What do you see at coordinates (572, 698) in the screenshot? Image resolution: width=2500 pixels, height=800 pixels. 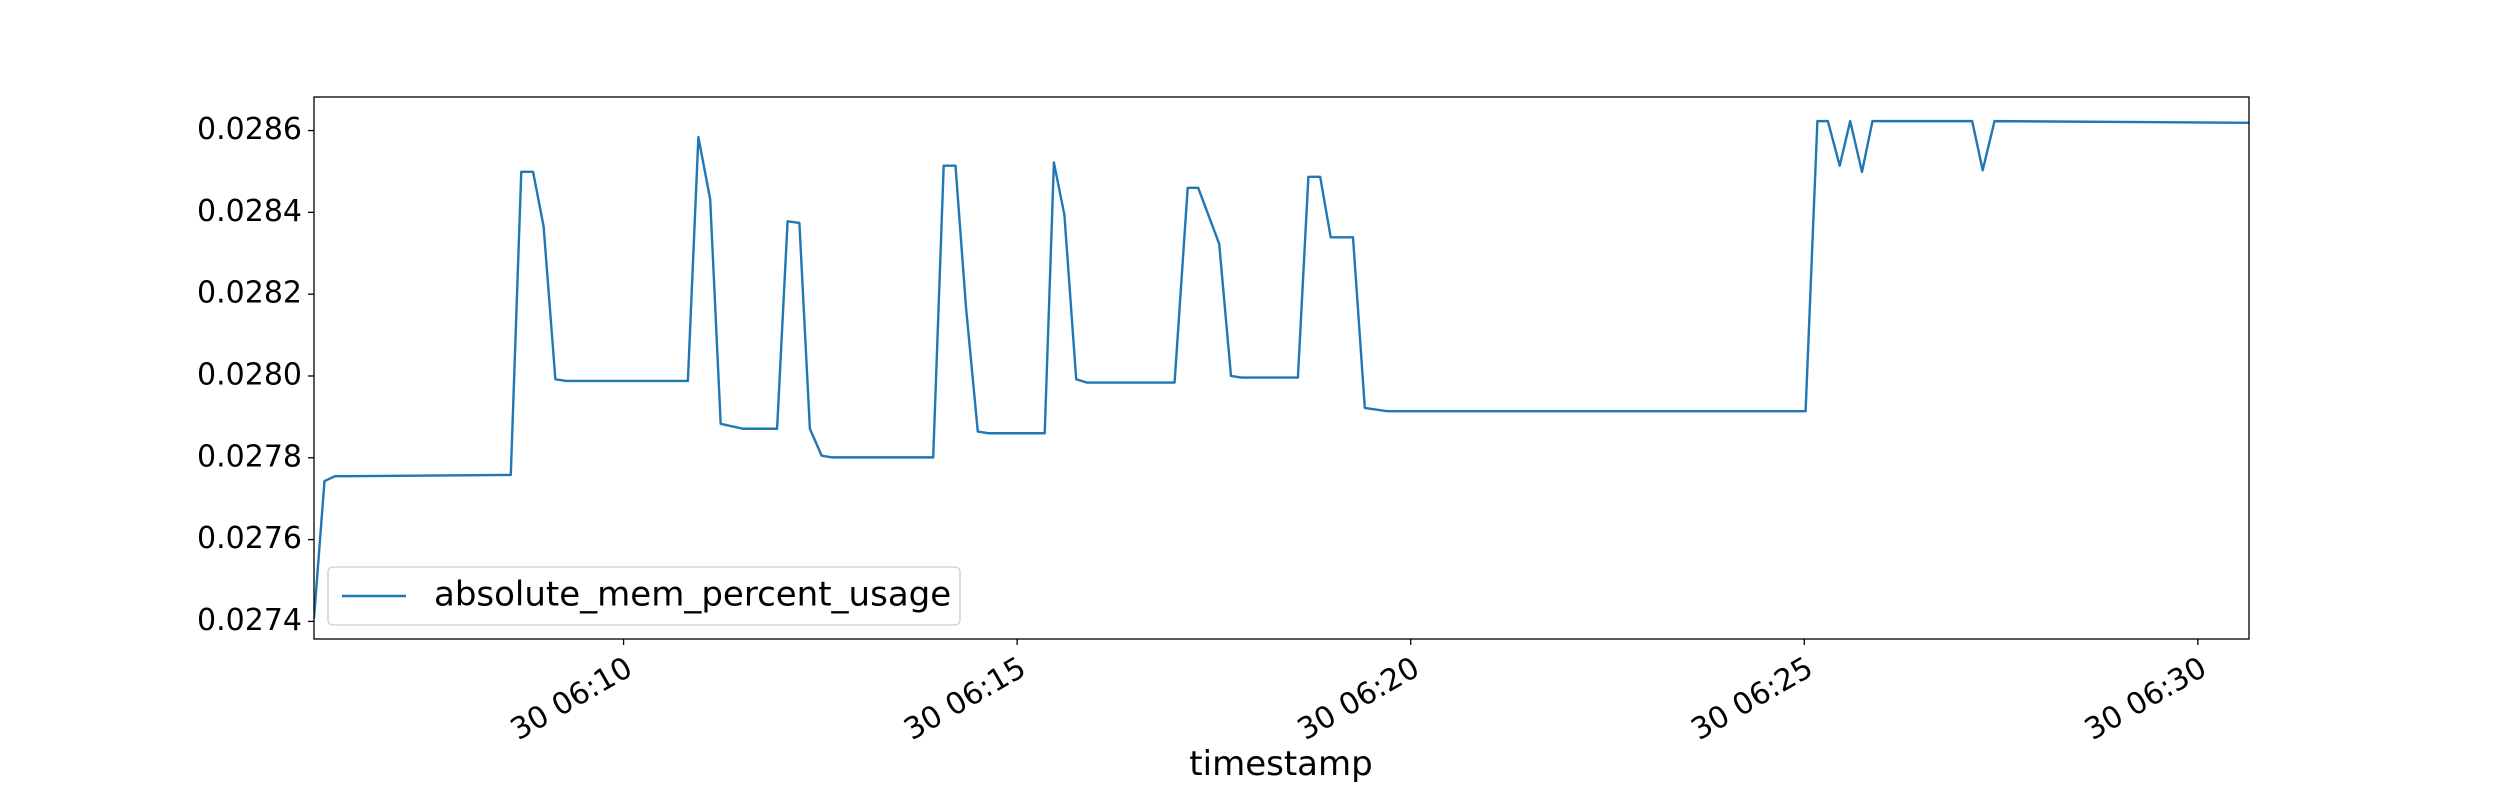 I see `x-tick-label: 30 06:10` at bounding box center [572, 698].